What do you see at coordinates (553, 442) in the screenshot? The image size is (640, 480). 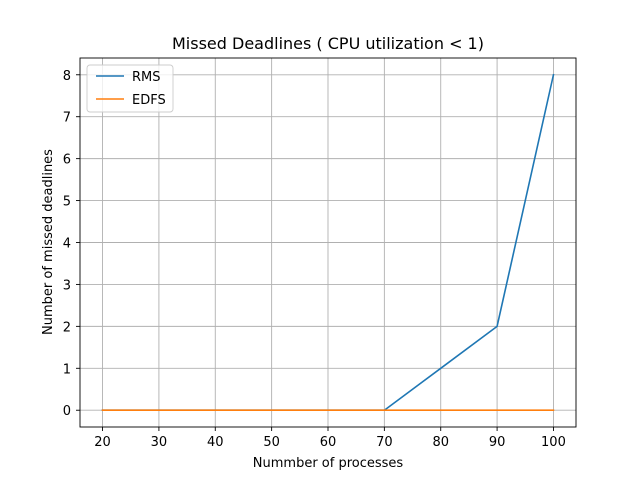 I see `x-tick-label: 100` at bounding box center [553, 442].